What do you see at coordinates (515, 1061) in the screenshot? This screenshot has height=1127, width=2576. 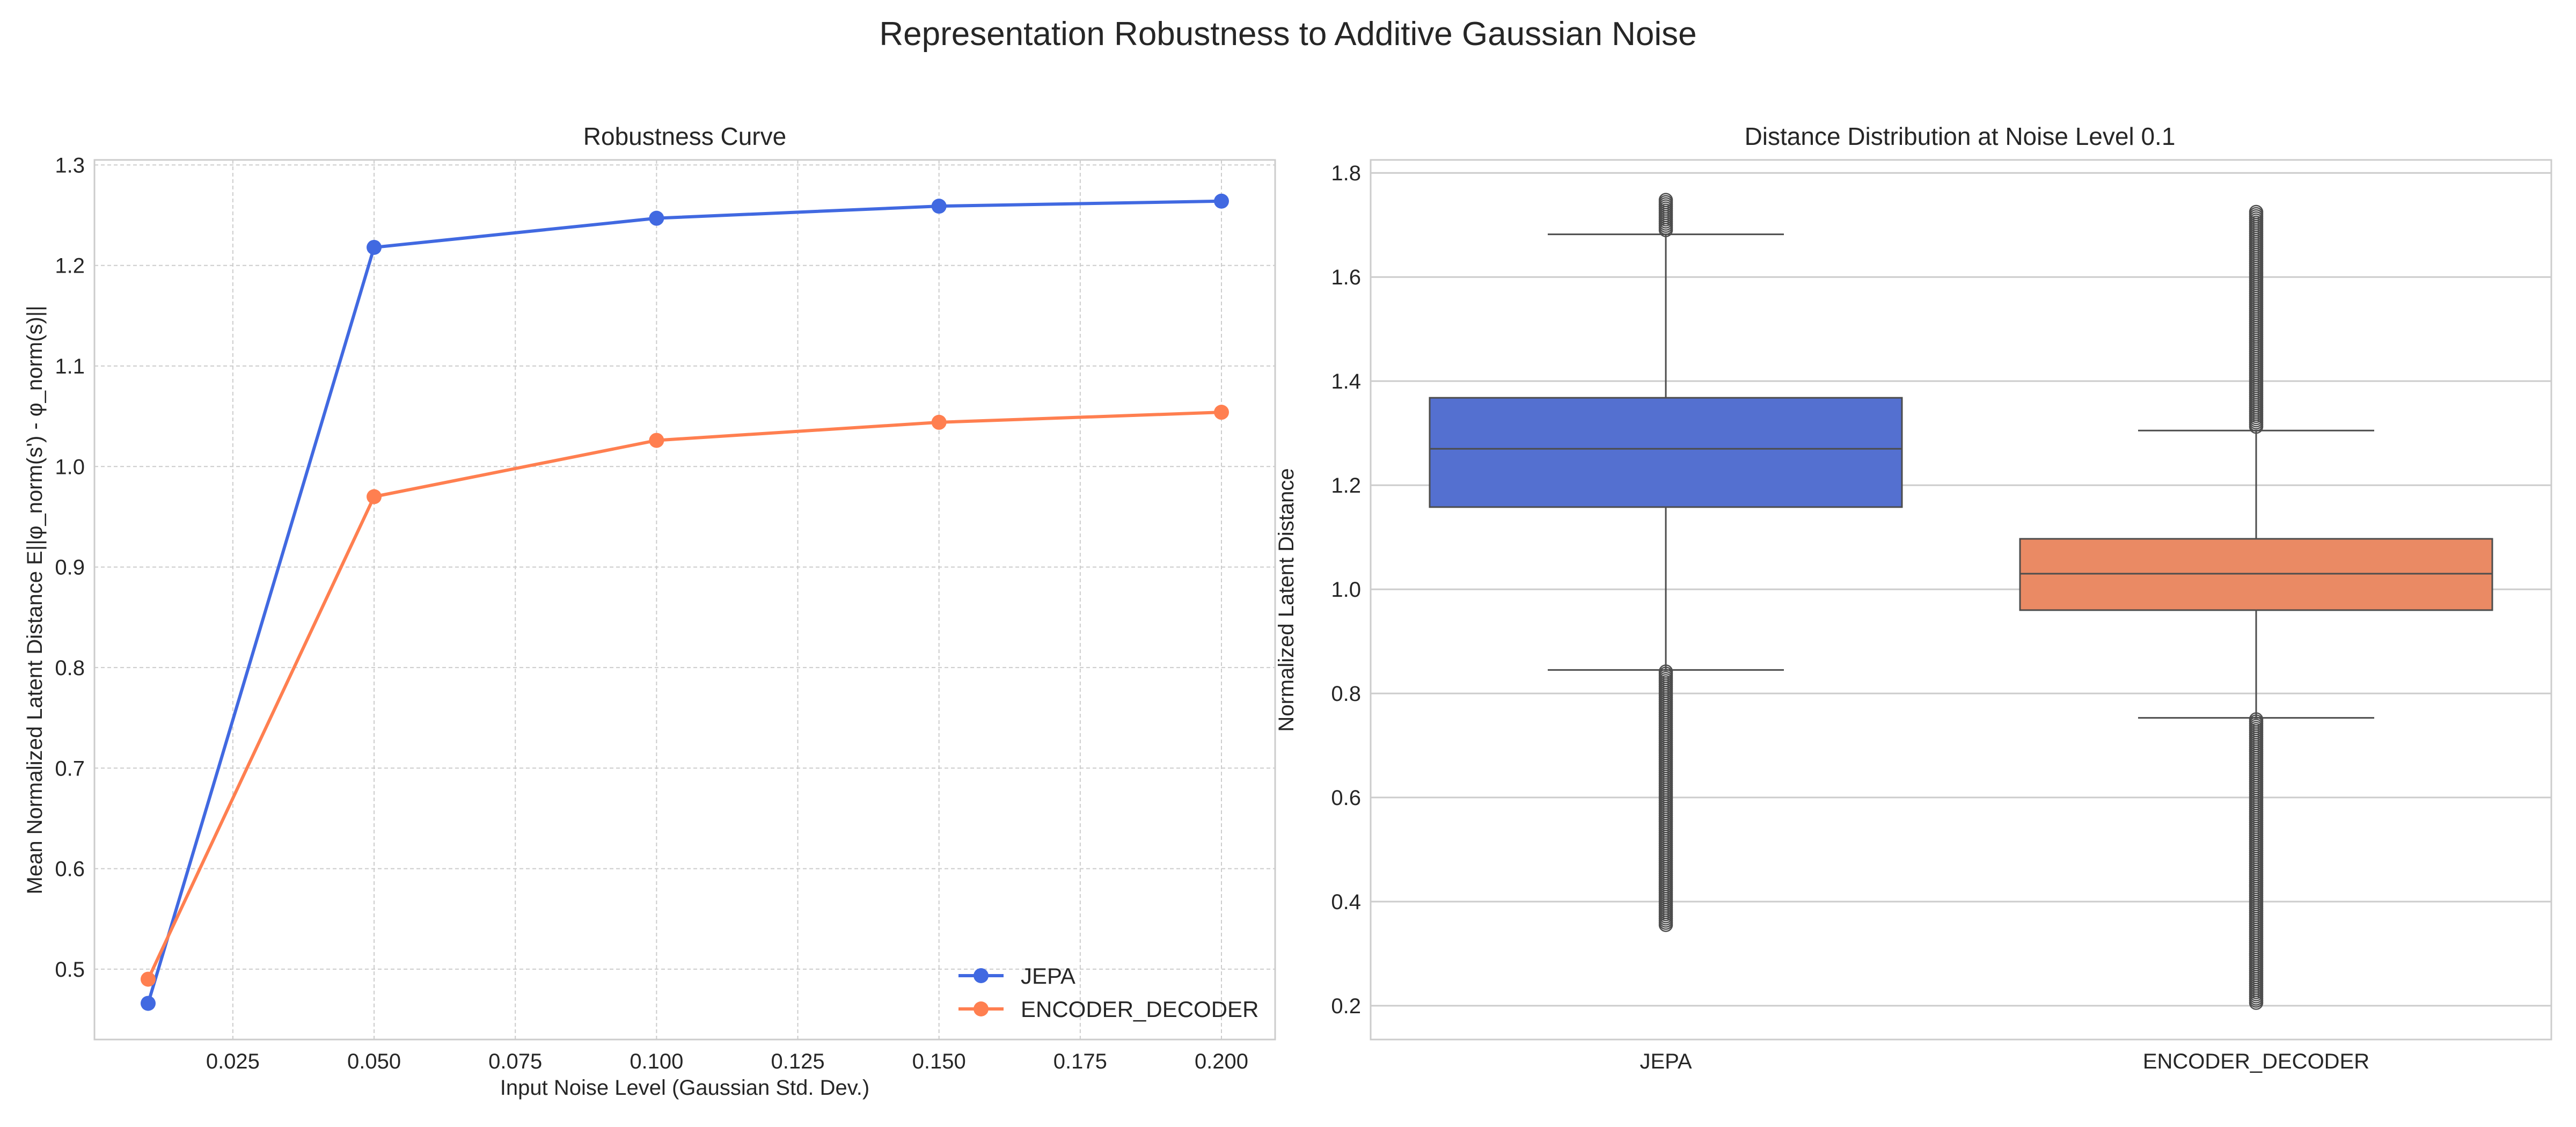 I see `left-x-tick-label: 0.075` at bounding box center [515, 1061].